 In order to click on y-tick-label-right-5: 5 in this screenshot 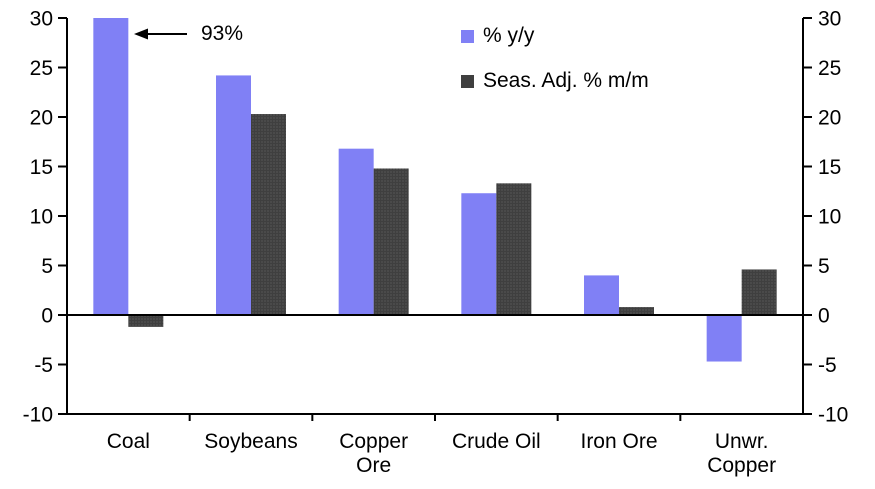, I will do `click(824, 266)`.